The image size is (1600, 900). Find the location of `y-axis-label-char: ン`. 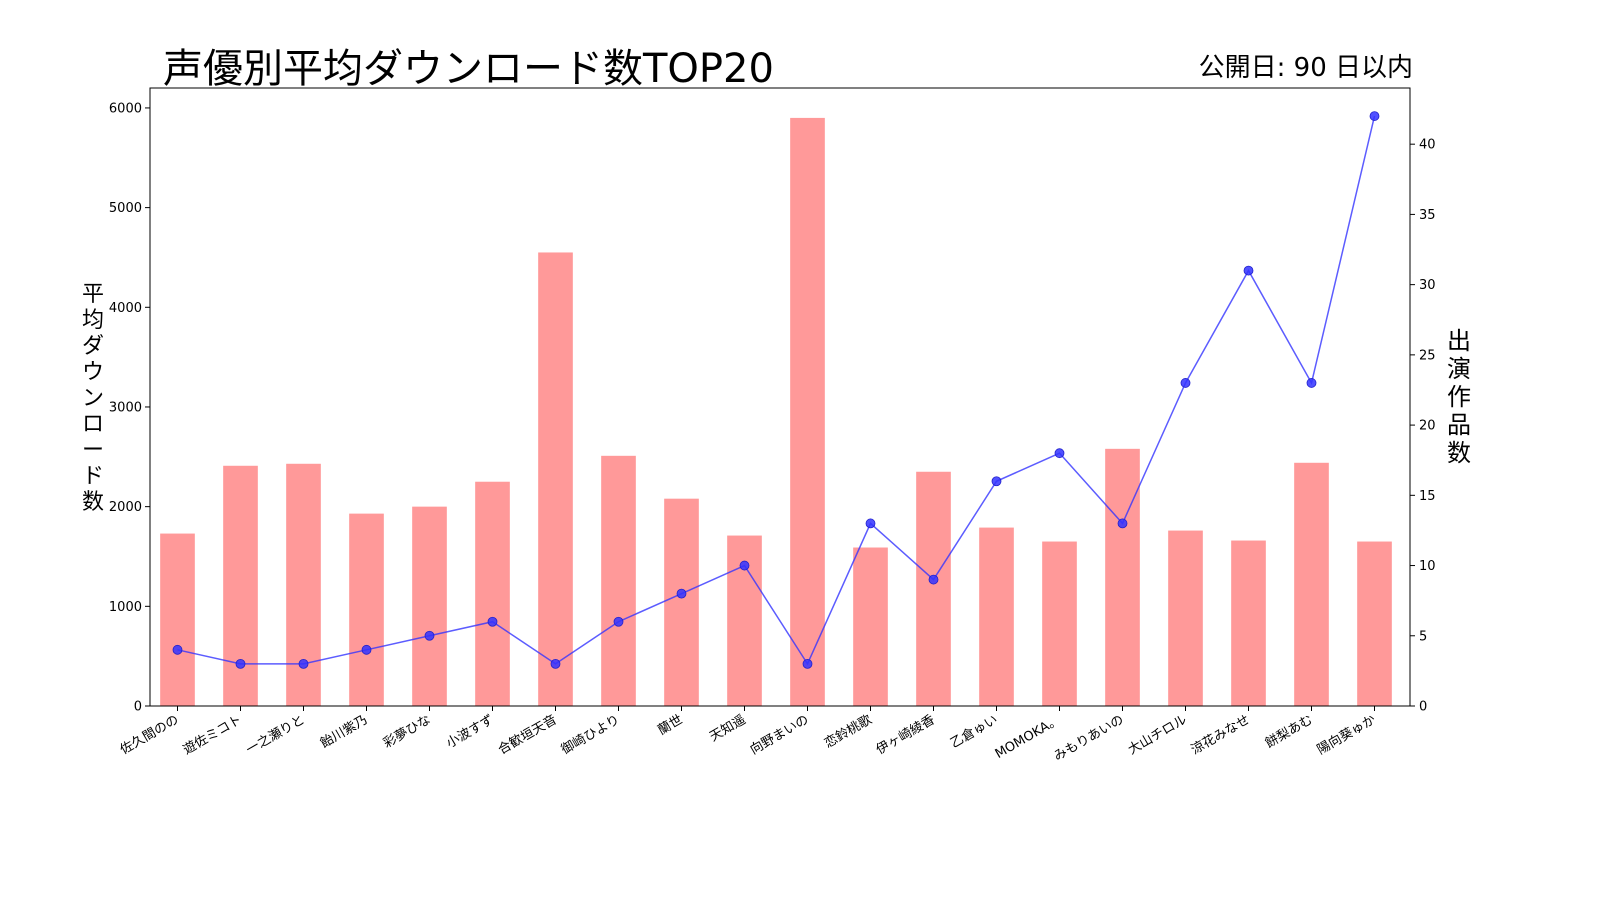

y-axis-label-char: ン is located at coordinates (93, 398).